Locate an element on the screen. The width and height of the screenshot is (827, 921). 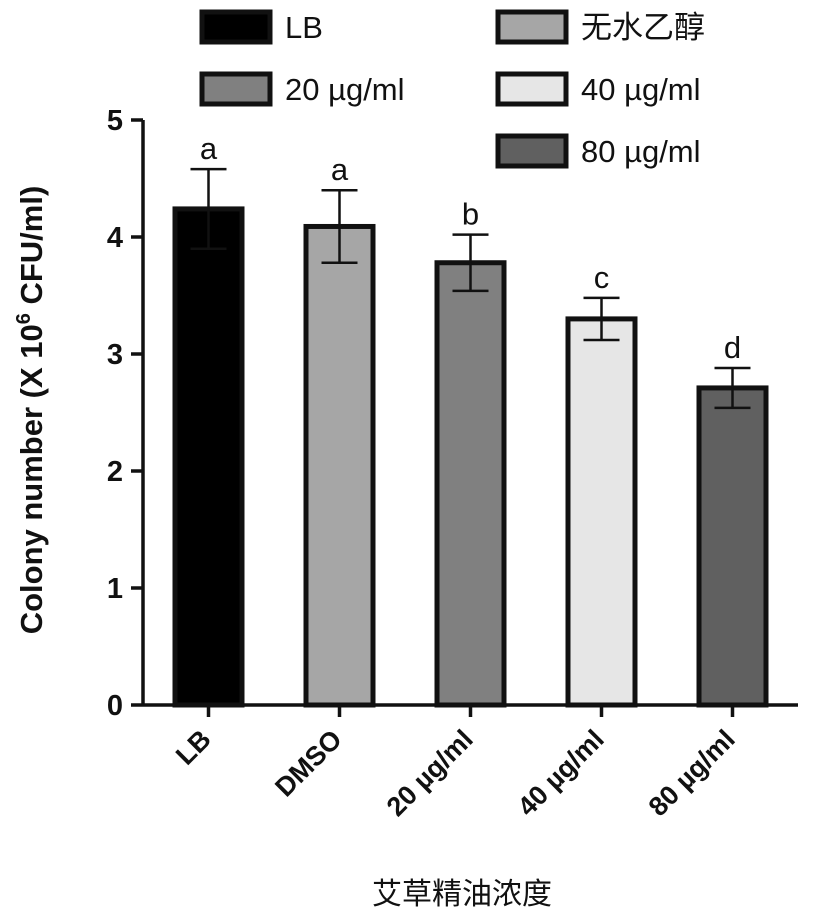
x-axis: LB DMSO 20 µg/ml 40 µg/ml 80 µg/ml is located at coordinates (470, 762).